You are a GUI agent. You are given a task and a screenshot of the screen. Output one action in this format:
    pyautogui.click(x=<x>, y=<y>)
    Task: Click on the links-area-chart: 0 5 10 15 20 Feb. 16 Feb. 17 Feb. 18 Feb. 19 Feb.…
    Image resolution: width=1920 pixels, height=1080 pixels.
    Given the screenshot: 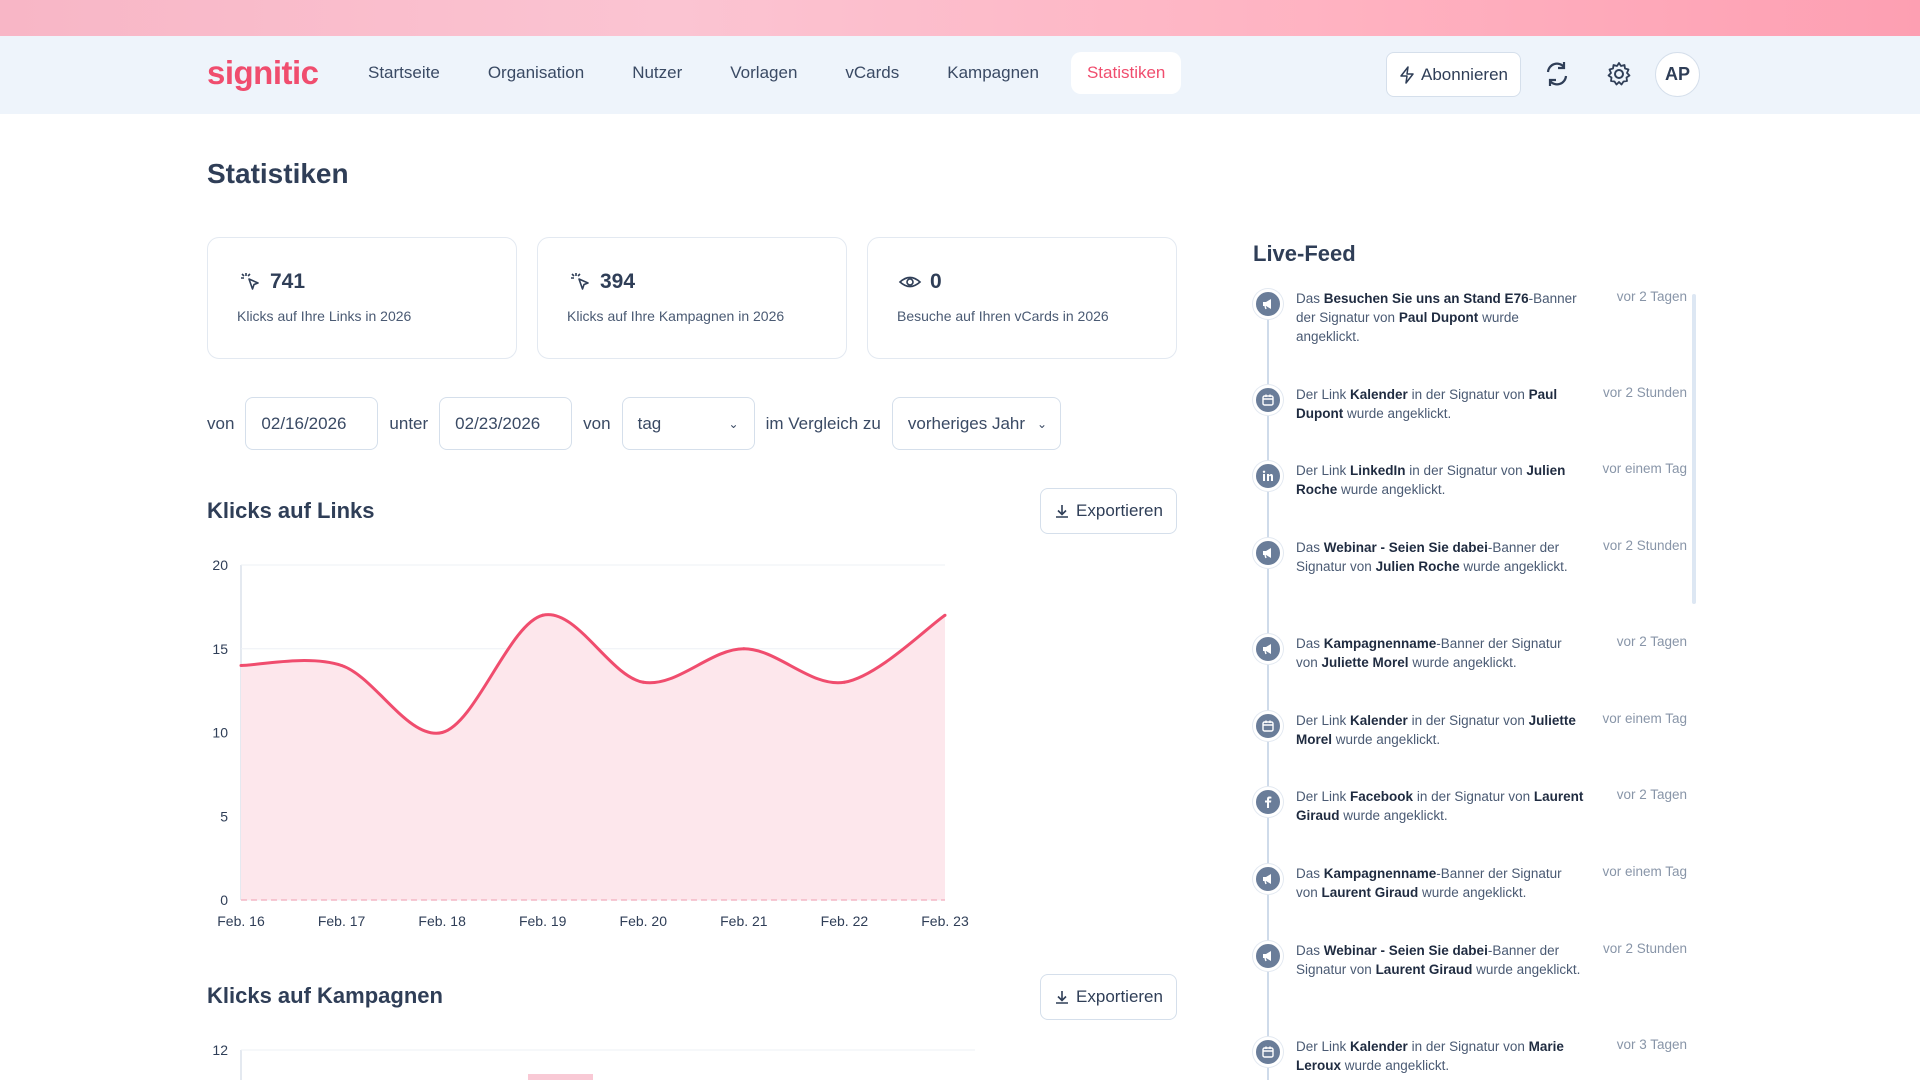 What is the action you would take?
    pyautogui.click(x=590, y=743)
    